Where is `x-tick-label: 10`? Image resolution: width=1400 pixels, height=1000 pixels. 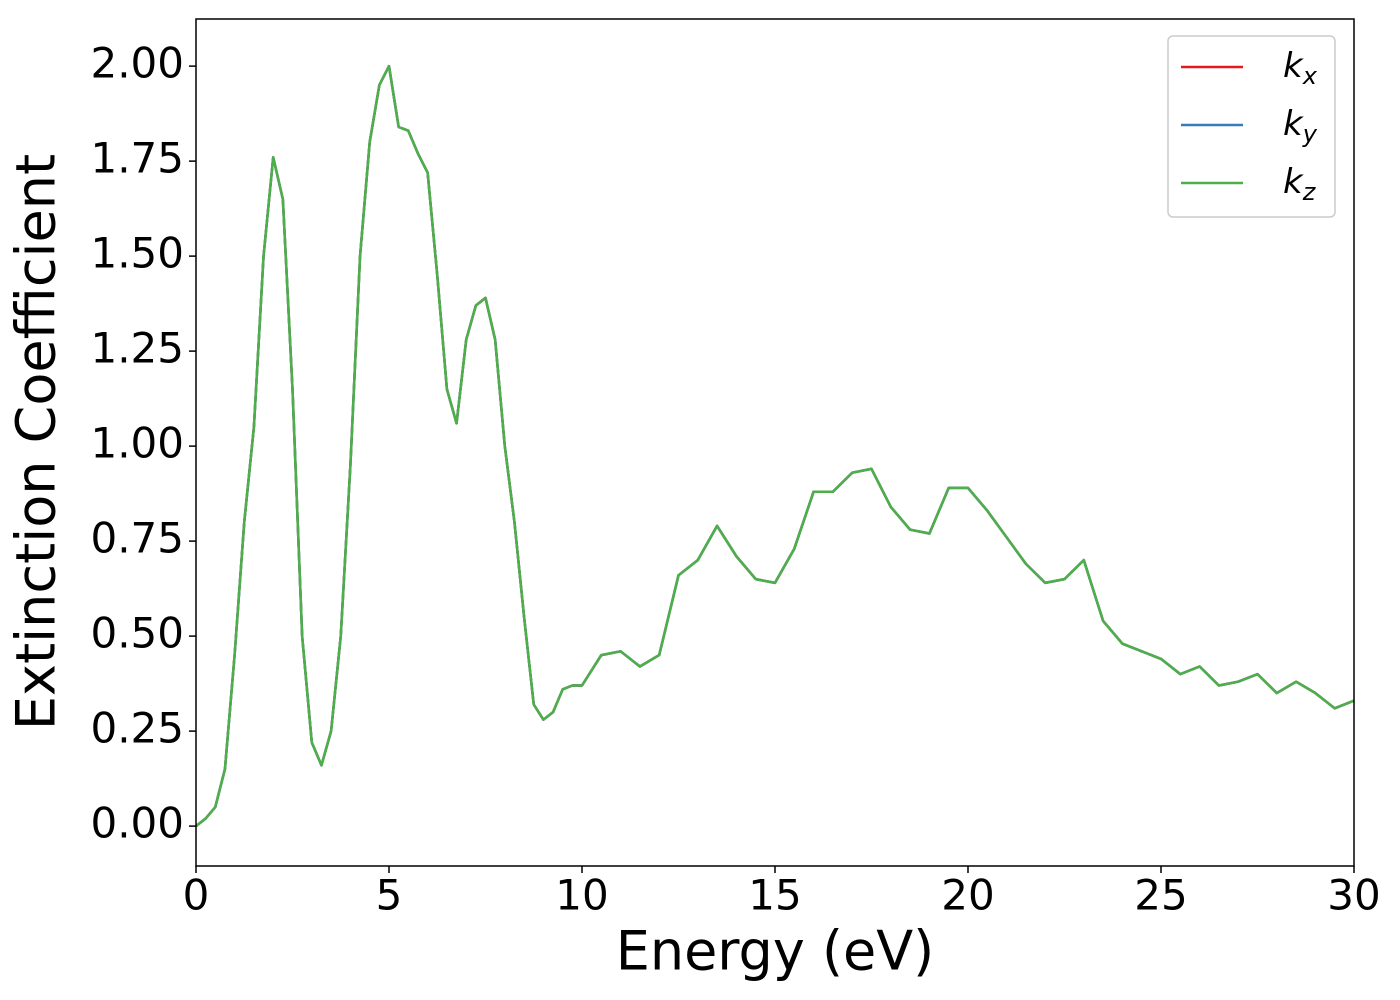 x-tick-label: 10 is located at coordinates (581, 895).